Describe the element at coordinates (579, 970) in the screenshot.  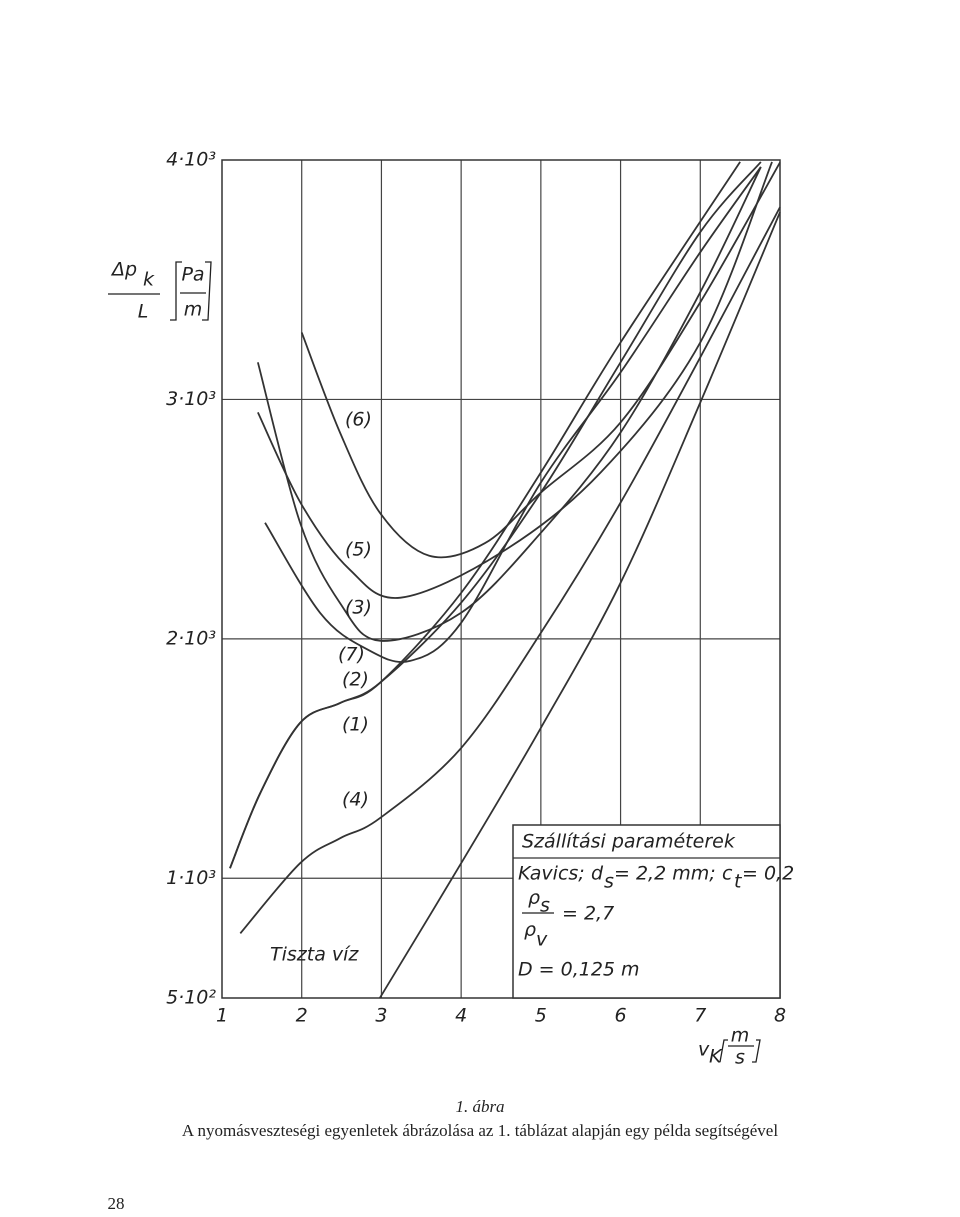
I see `box-text: D = 0,125 m` at that location.